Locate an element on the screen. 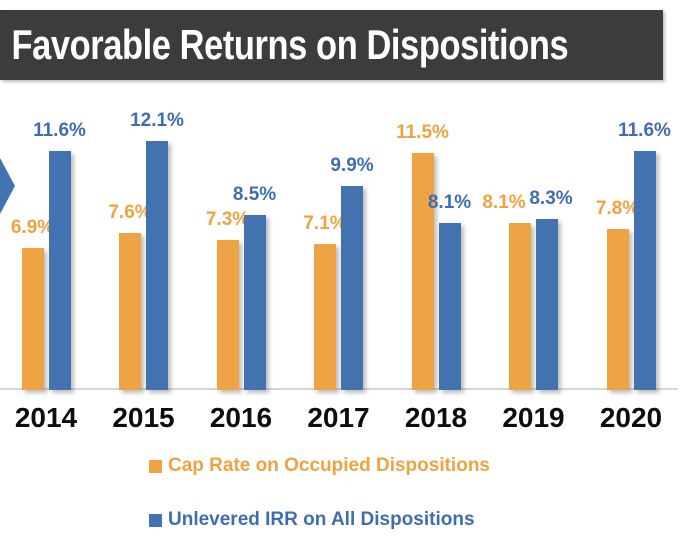  legend-label: Cap Rate on Occupied Dispositions is located at coordinates (329, 465).